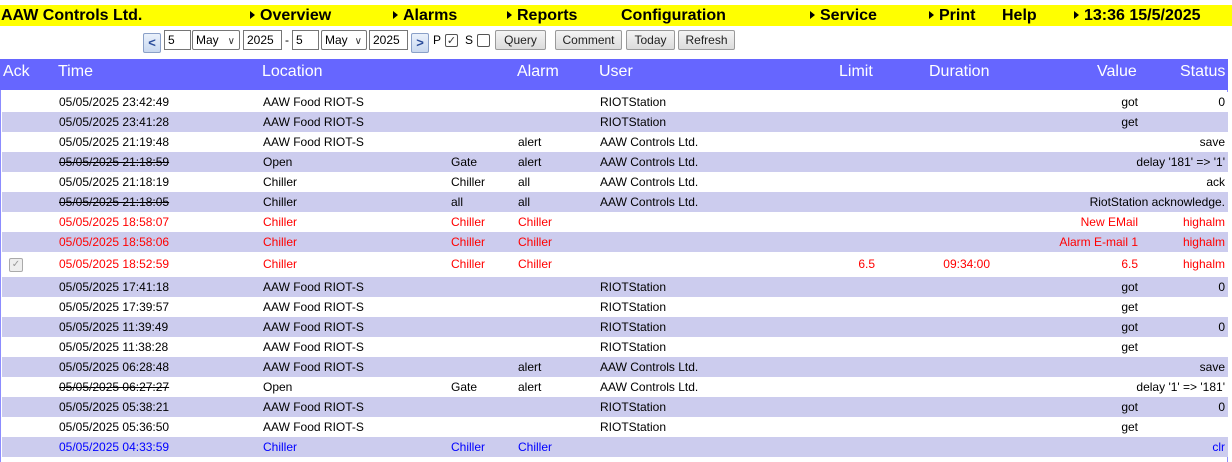 Image resolution: width=1232 pixels, height=462 pixels. I want to click on menu-service: Service, so click(843, 15).